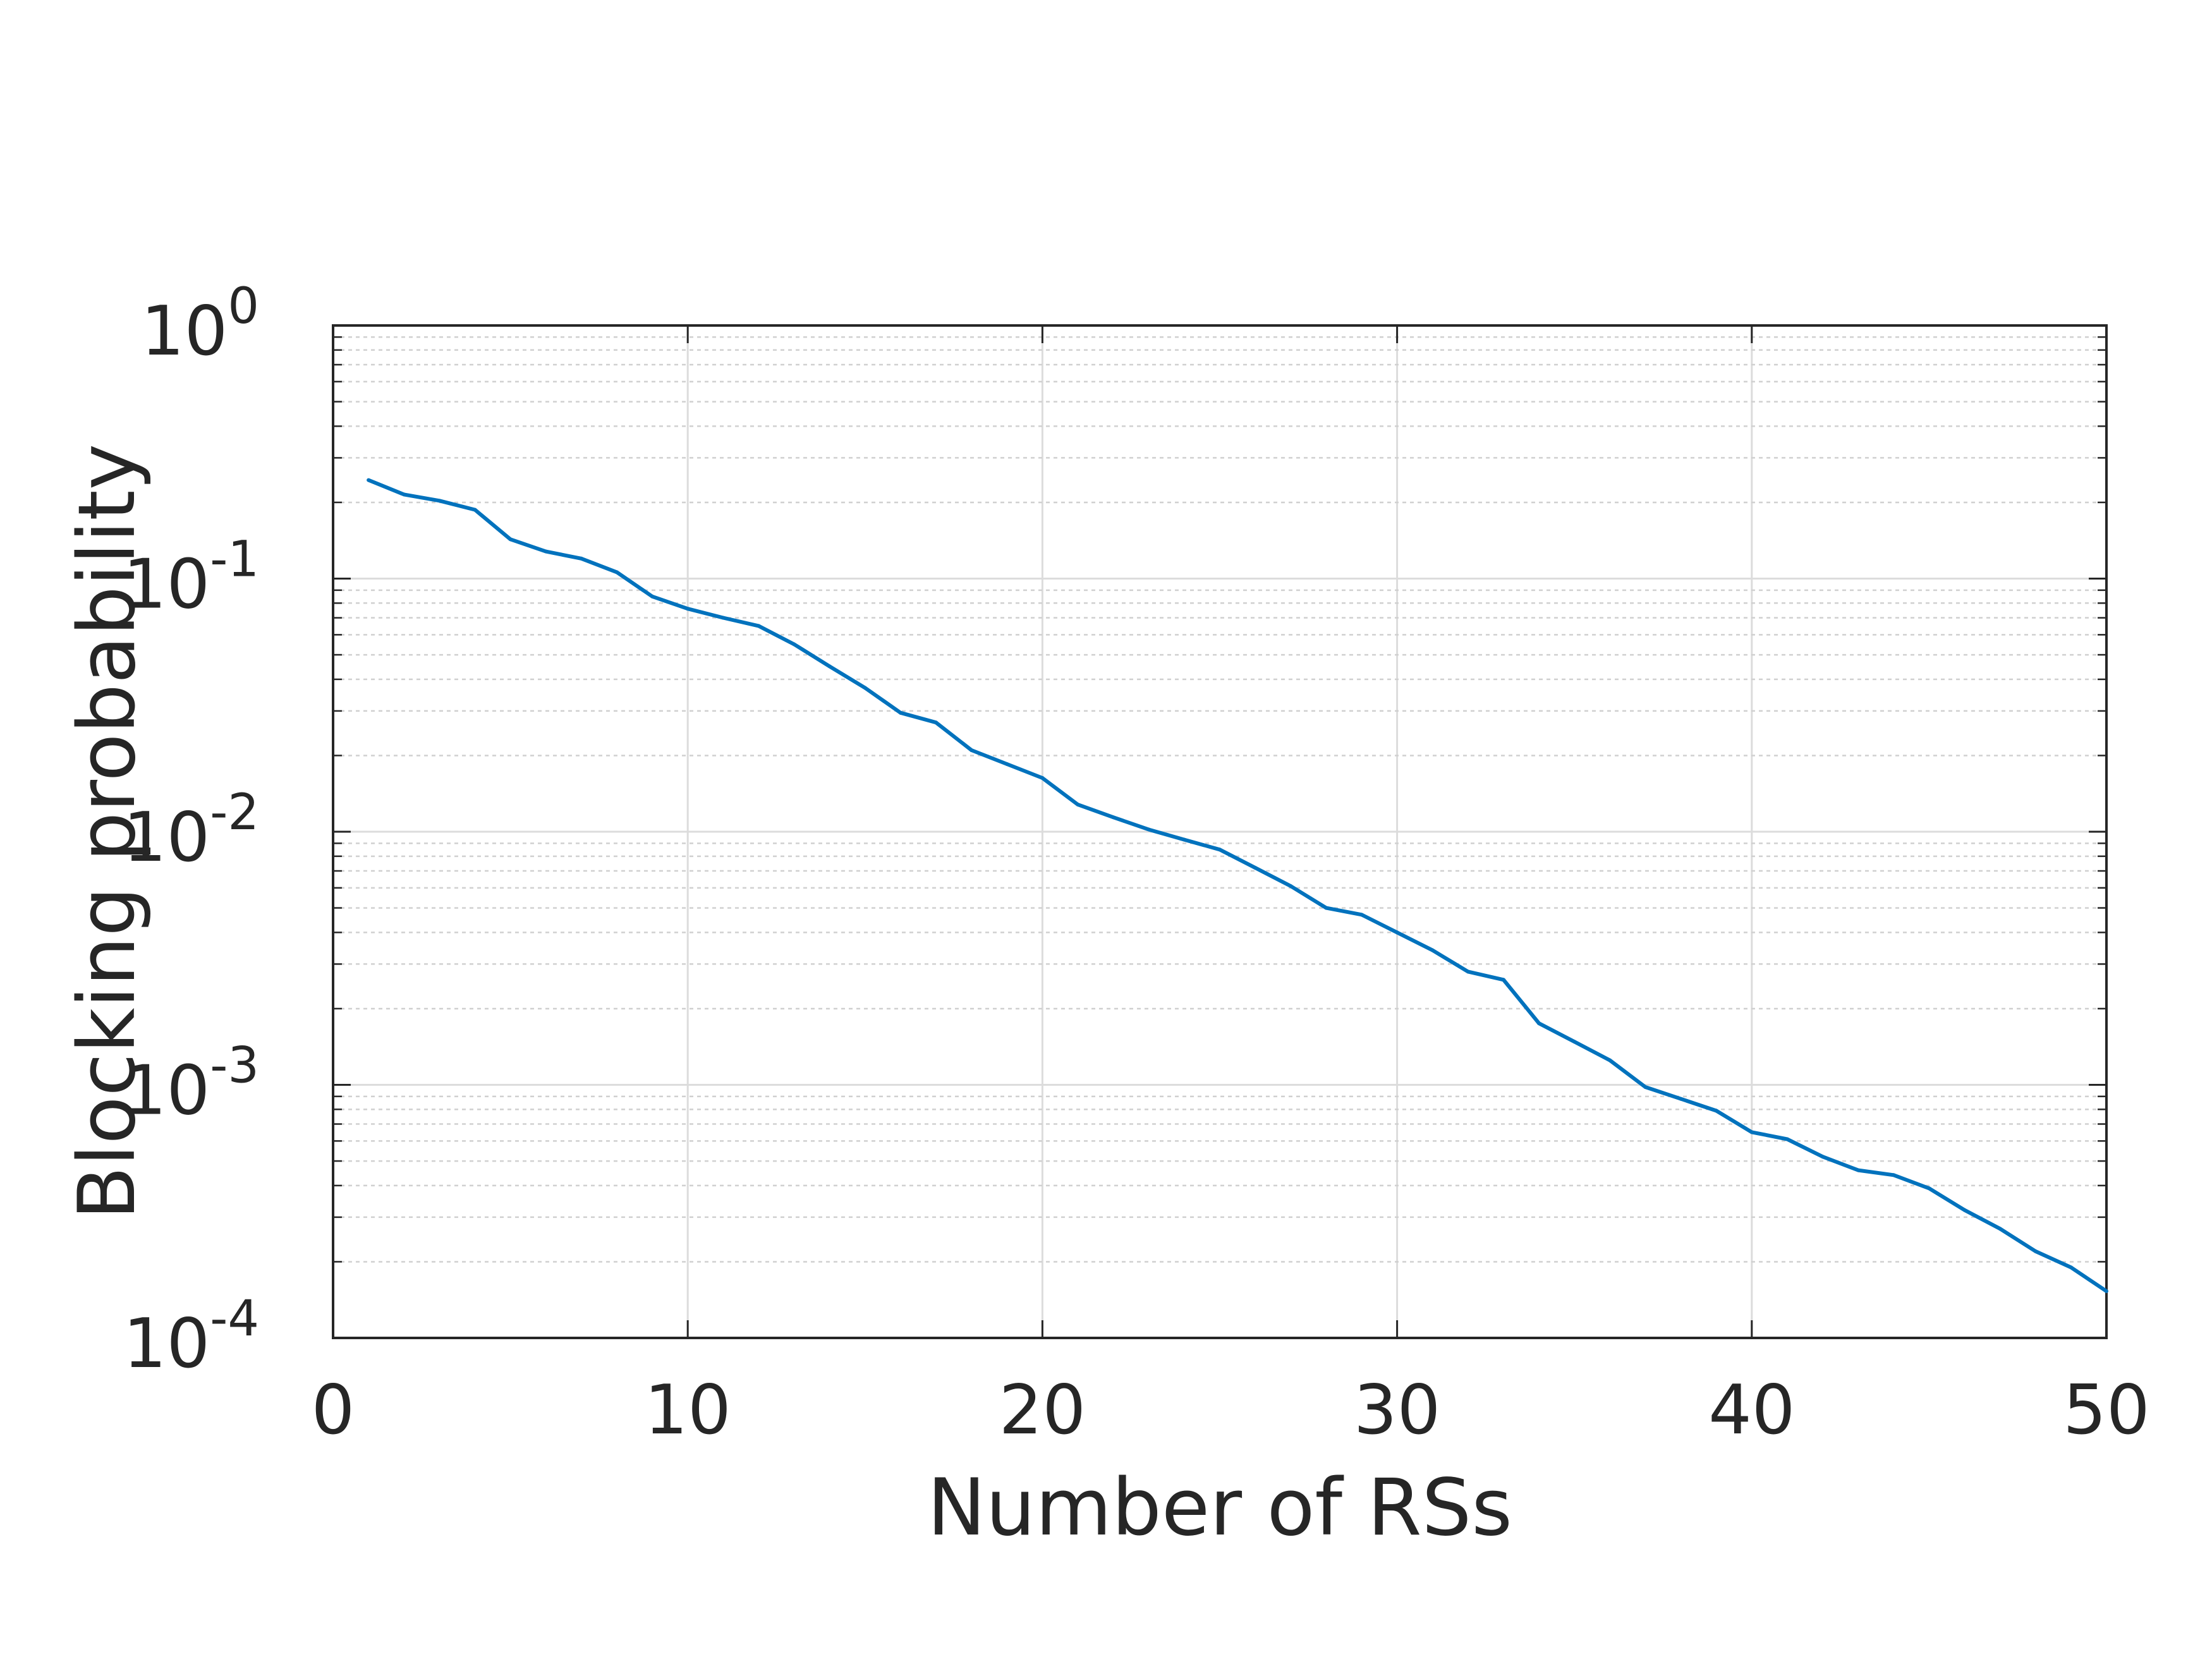  I want to click on y-tick-label: 10⁻⁴, so click(191, 1337).